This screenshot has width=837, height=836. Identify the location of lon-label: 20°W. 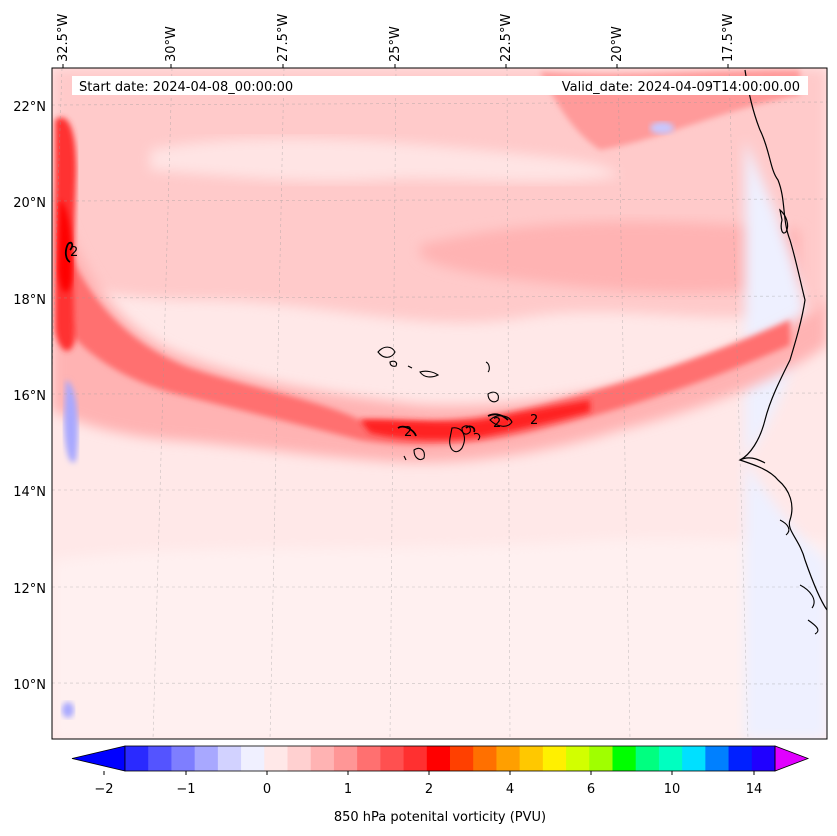
(617, 44).